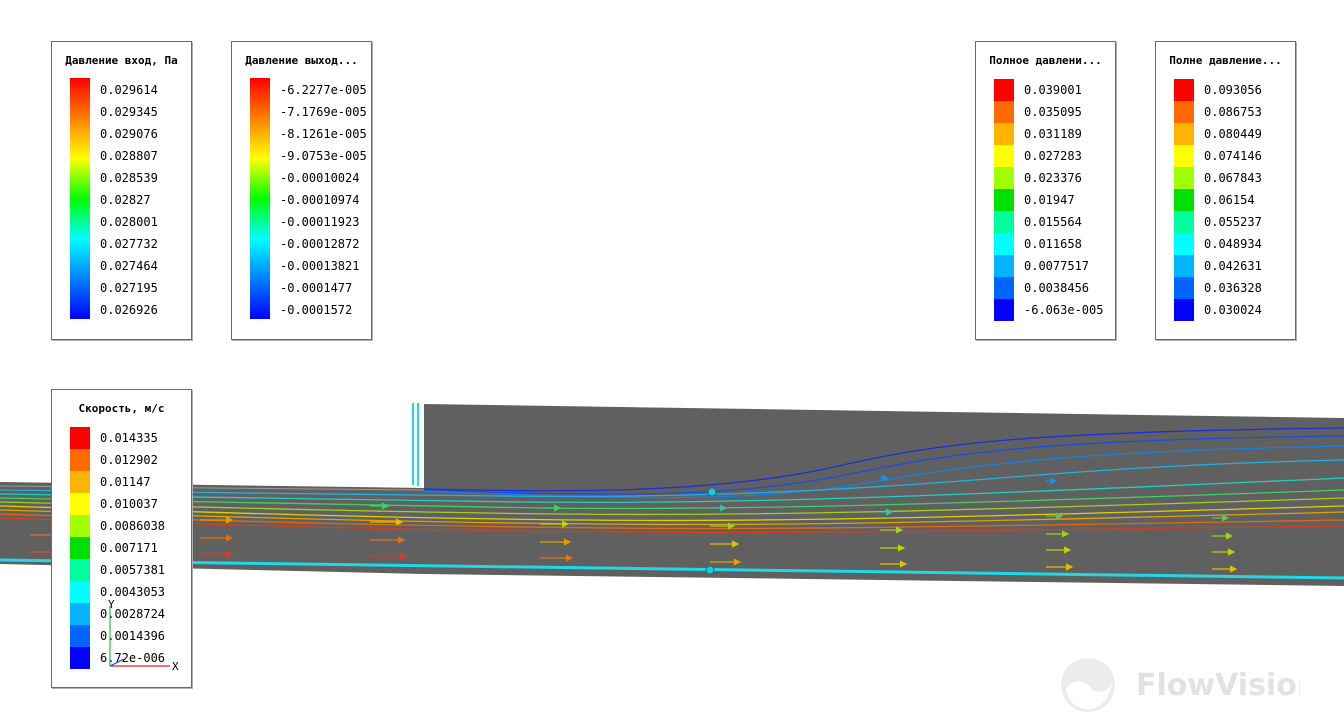  I want to click on legend-value: -0.00010024, so click(320, 178).